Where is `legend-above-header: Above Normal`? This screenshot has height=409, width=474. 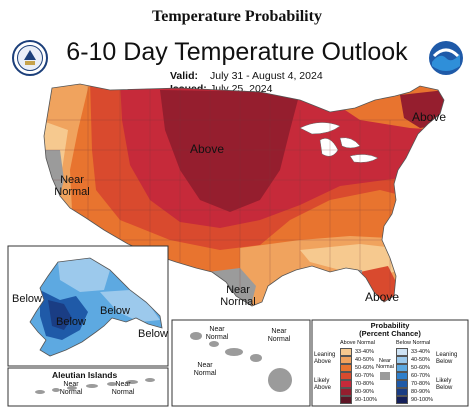 legend-above-header: Above Normal is located at coordinates (357, 343).